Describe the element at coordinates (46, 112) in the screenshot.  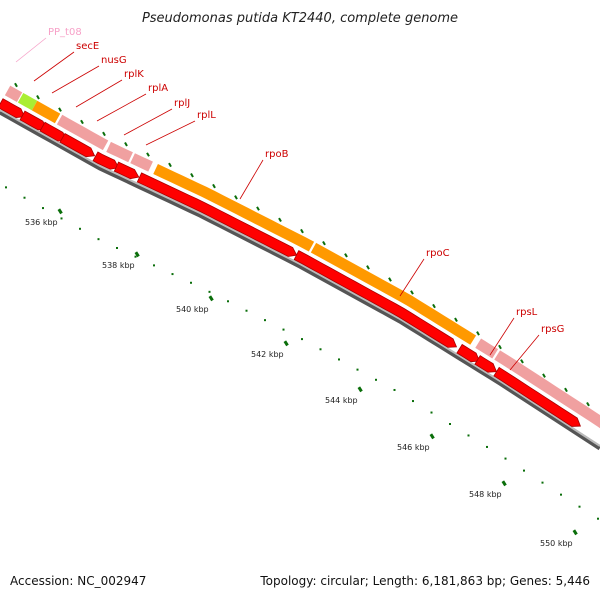
I see `feature-sece` at that location.